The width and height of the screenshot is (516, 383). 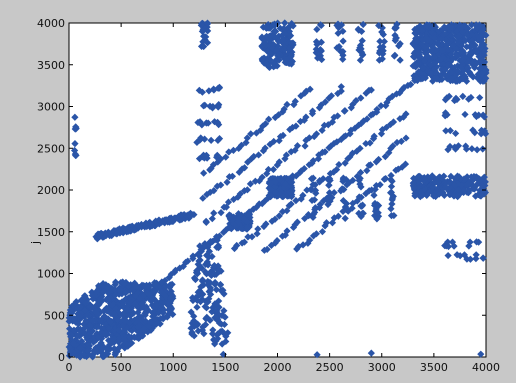 What do you see at coordinates (54, 315) in the screenshot?
I see `y-tick-label: 500` at bounding box center [54, 315].